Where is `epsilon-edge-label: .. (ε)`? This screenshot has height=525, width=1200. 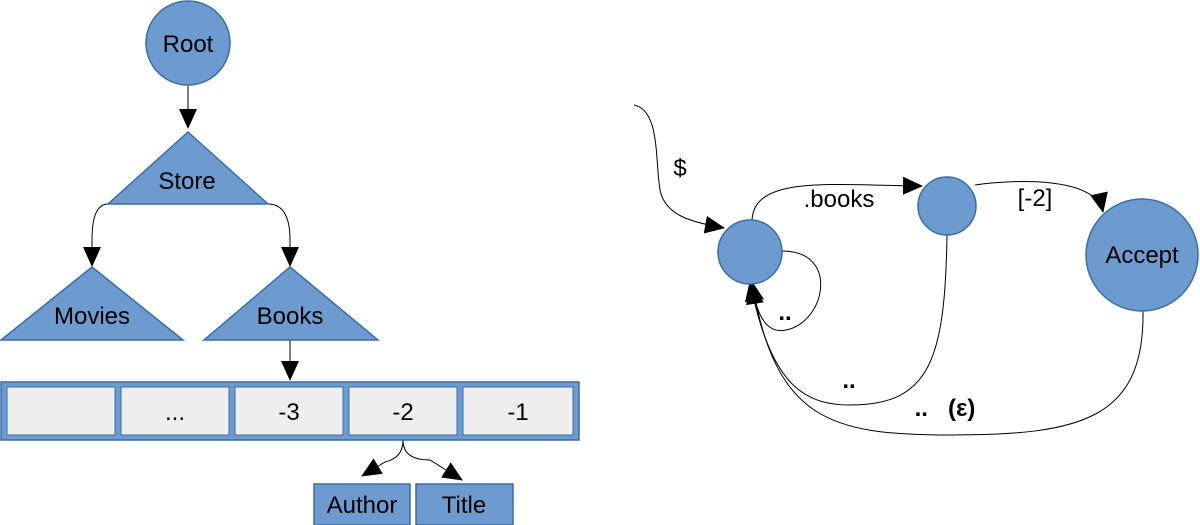
epsilon-edge-label: .. (ε) is located at coordinates (945, 408).